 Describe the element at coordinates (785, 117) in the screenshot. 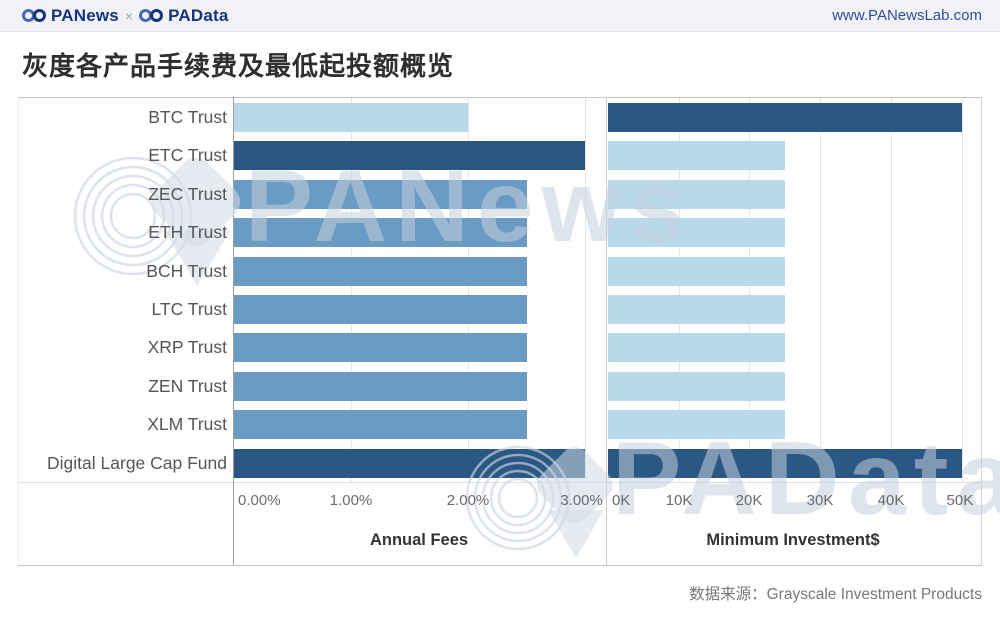

I see `bar-minimum-investment--btc-trust` at that location.